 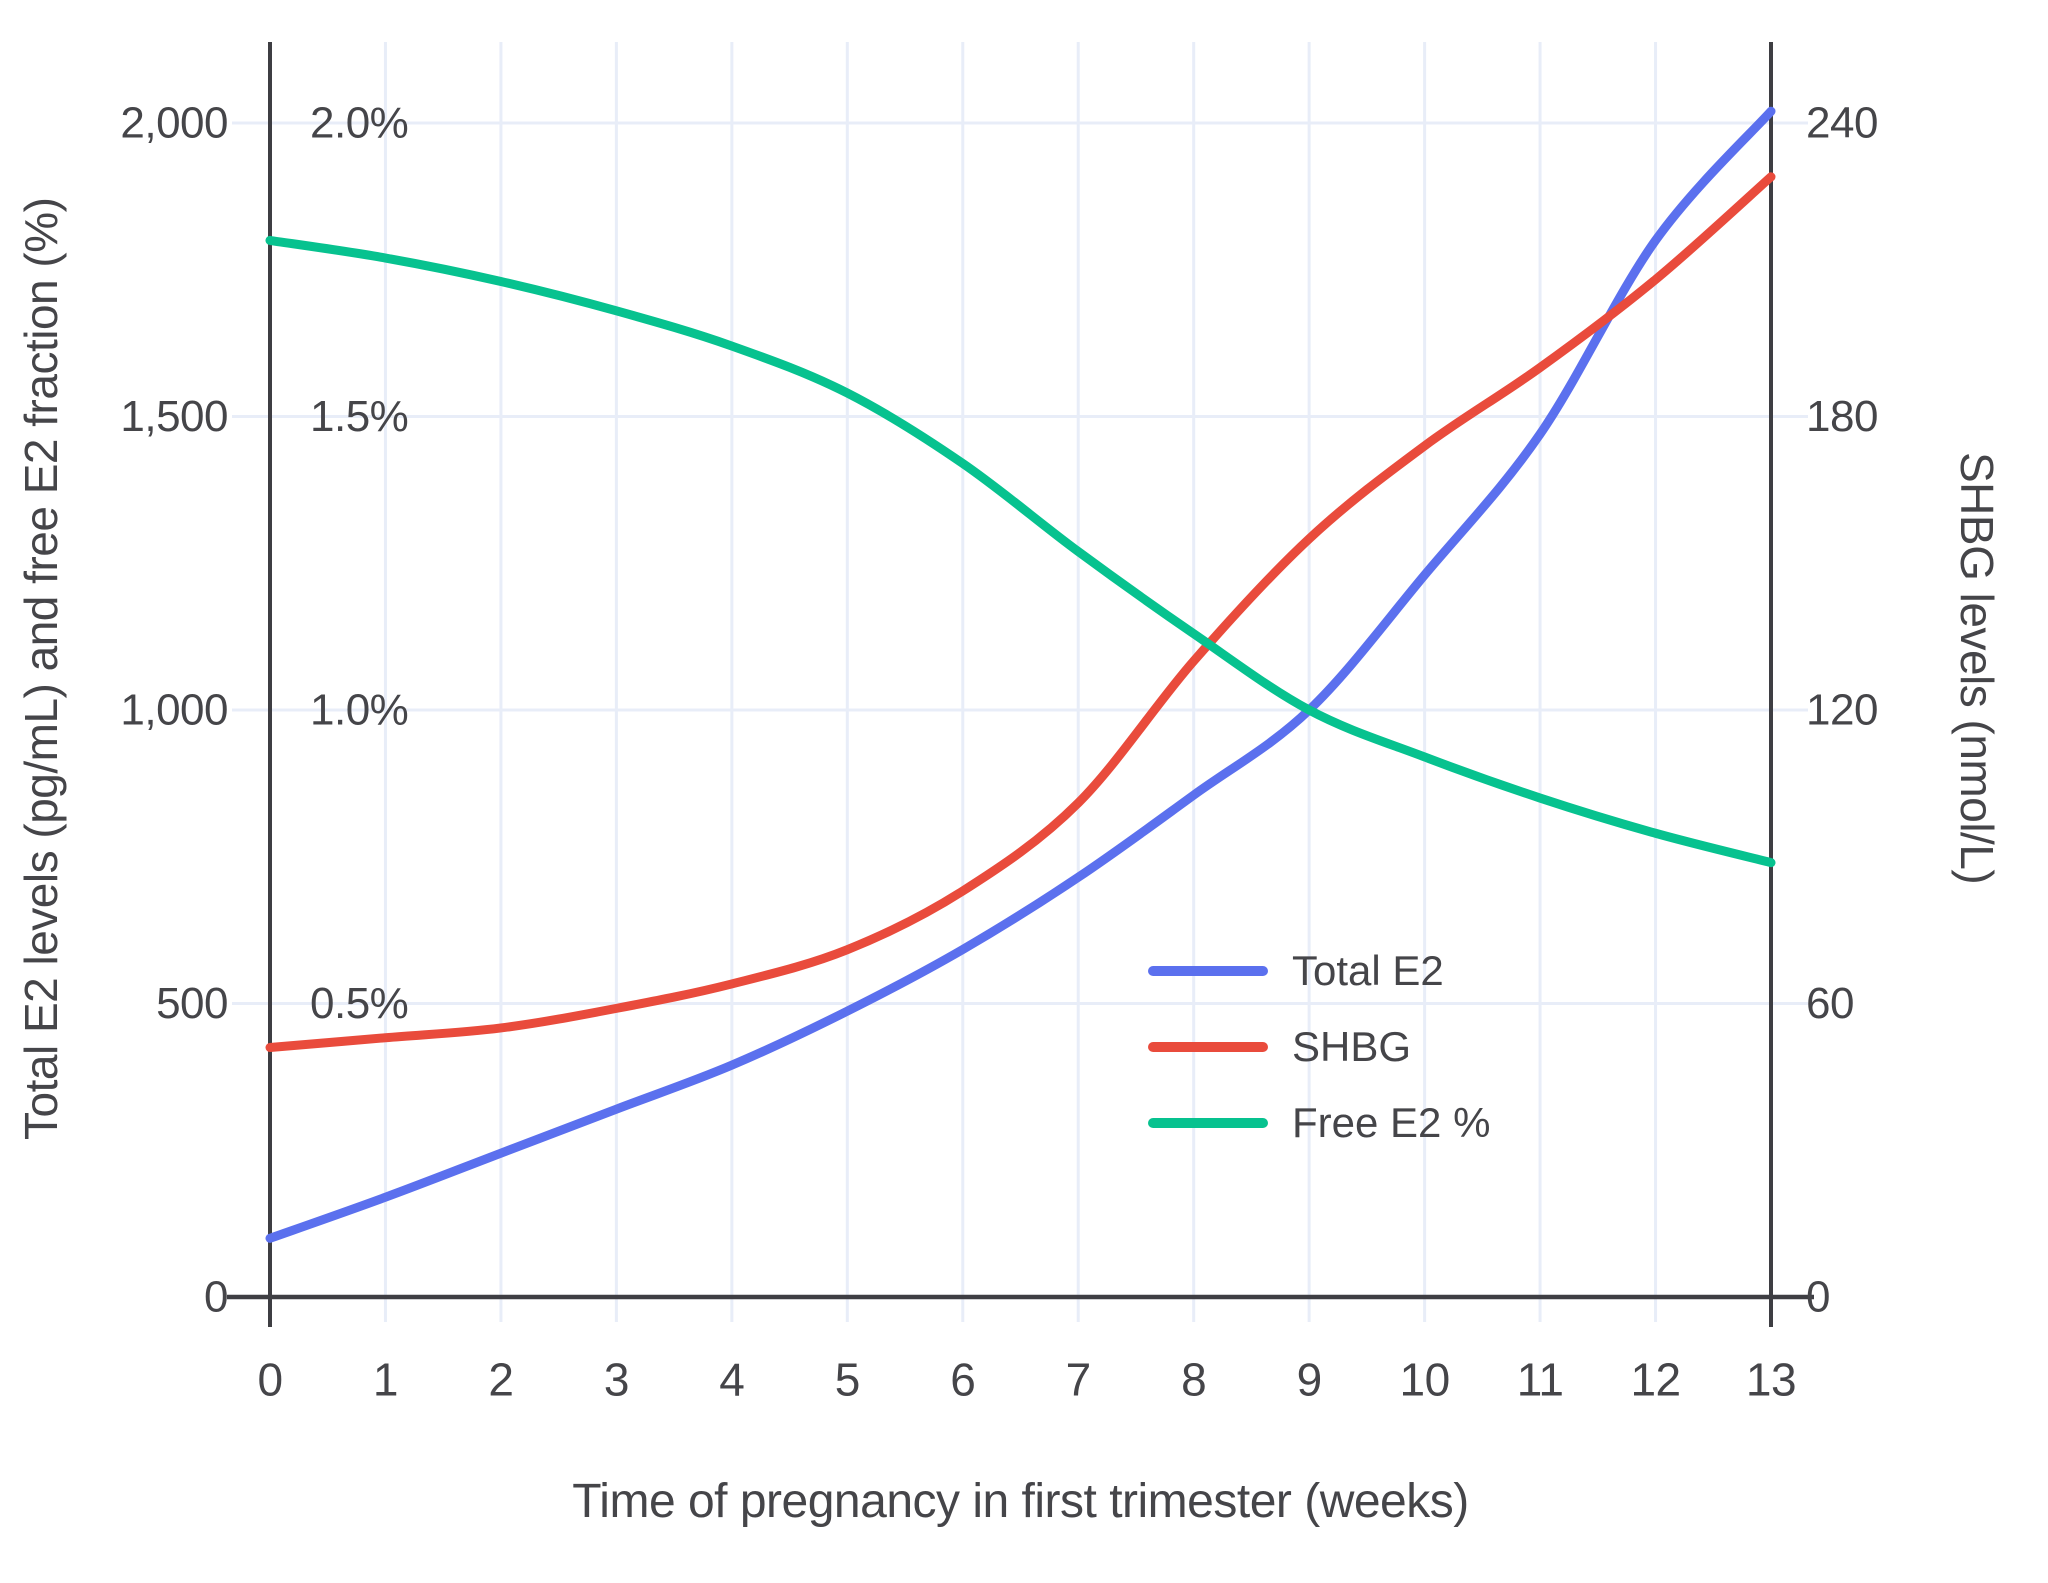 I want to click on x-axis-tick-label: 12, so click(x=1655, y=1380).